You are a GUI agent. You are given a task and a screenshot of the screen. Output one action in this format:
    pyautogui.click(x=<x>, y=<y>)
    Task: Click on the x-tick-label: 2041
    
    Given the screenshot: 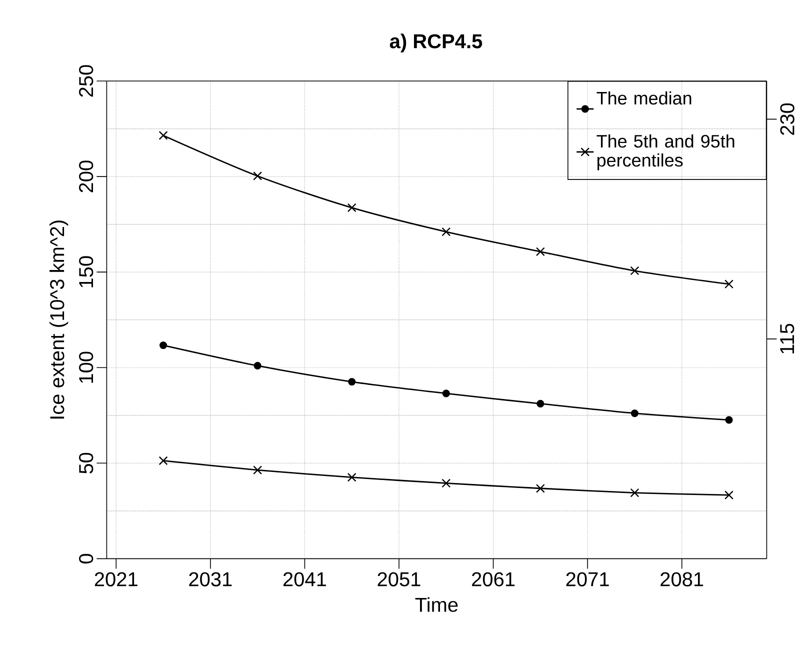 What is the action you would take?
    pyautogui.click(x=304, y=579)
    